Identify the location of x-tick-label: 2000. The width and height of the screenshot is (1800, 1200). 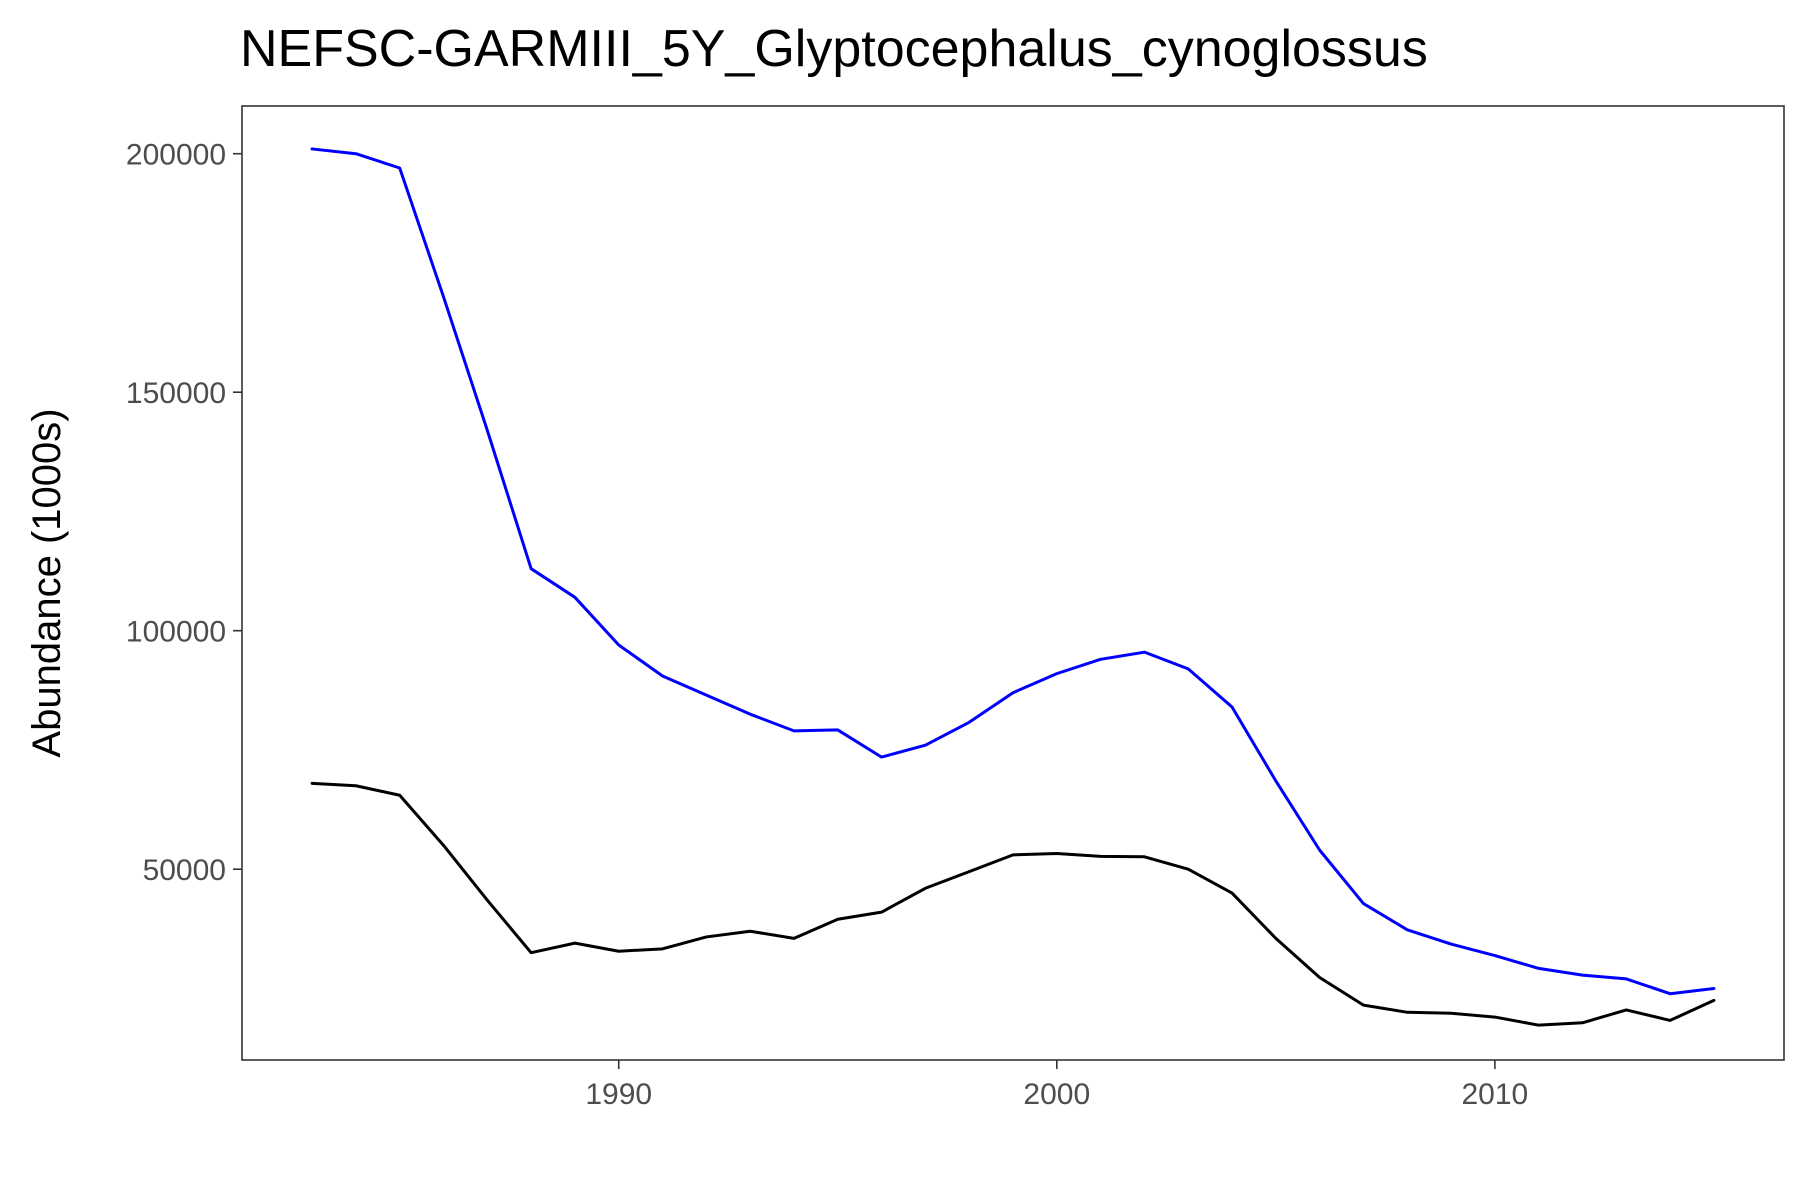
(1056, 1094).